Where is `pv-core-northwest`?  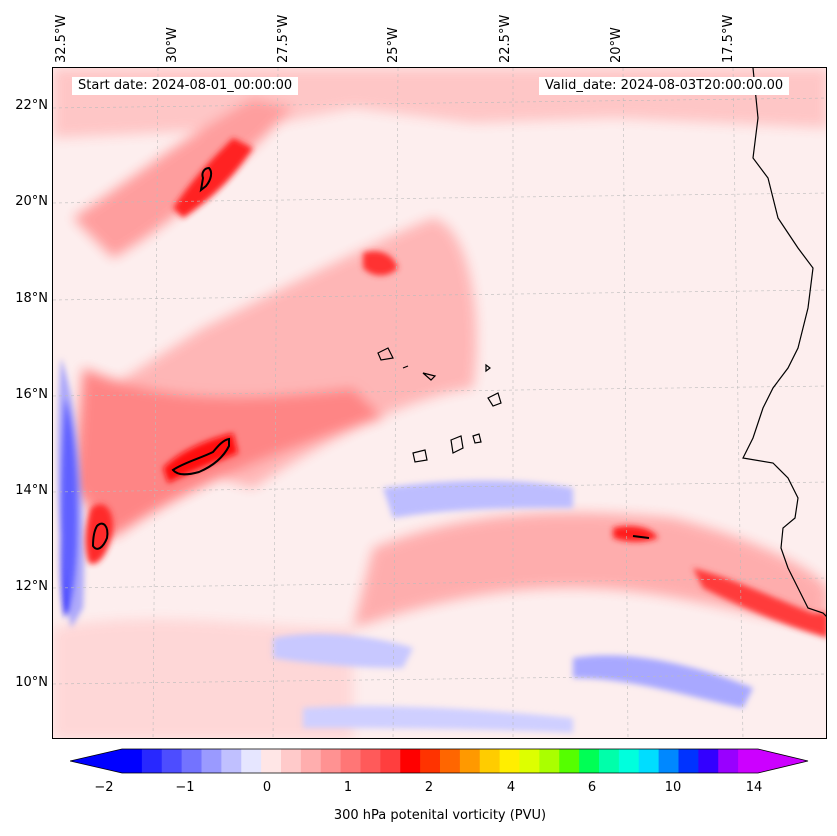
pv-core-northwest is located at coordinates (213, 178).